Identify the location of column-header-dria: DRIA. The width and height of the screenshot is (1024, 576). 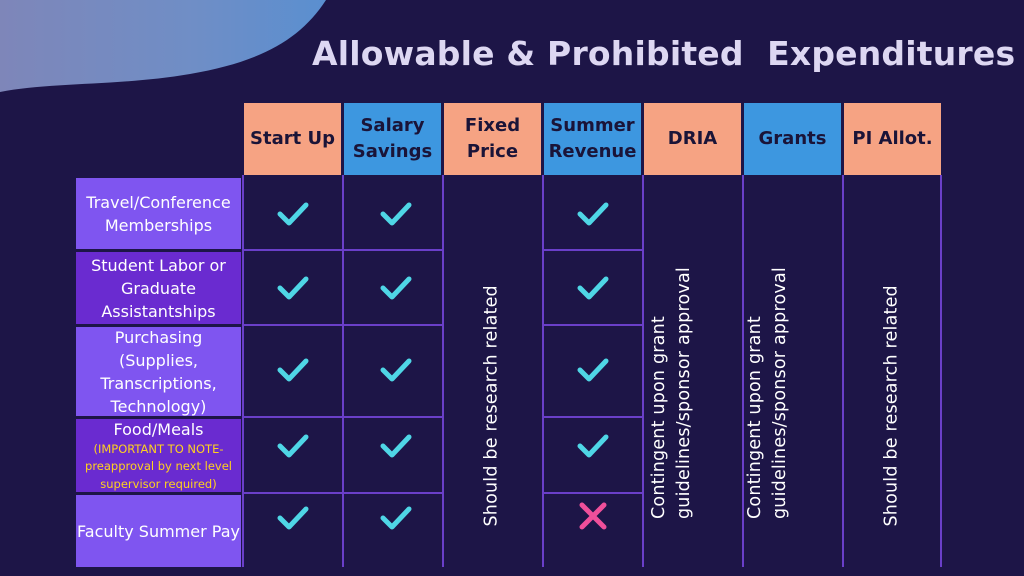
(692, 139).